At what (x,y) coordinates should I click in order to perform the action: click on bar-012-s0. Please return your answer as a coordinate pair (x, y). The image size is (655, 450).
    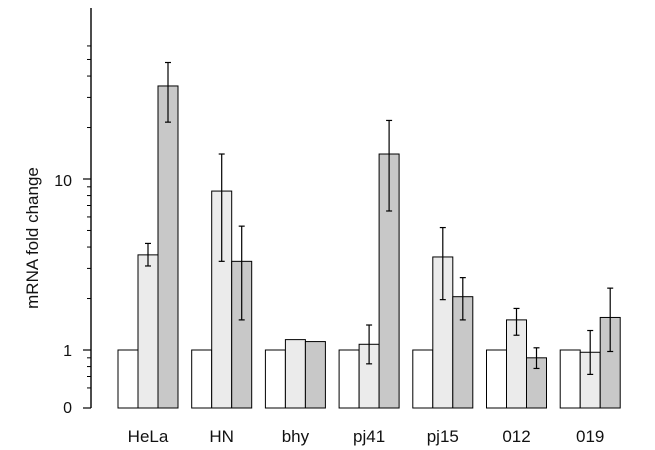
    Looking at the image, I should click on (496, 379).